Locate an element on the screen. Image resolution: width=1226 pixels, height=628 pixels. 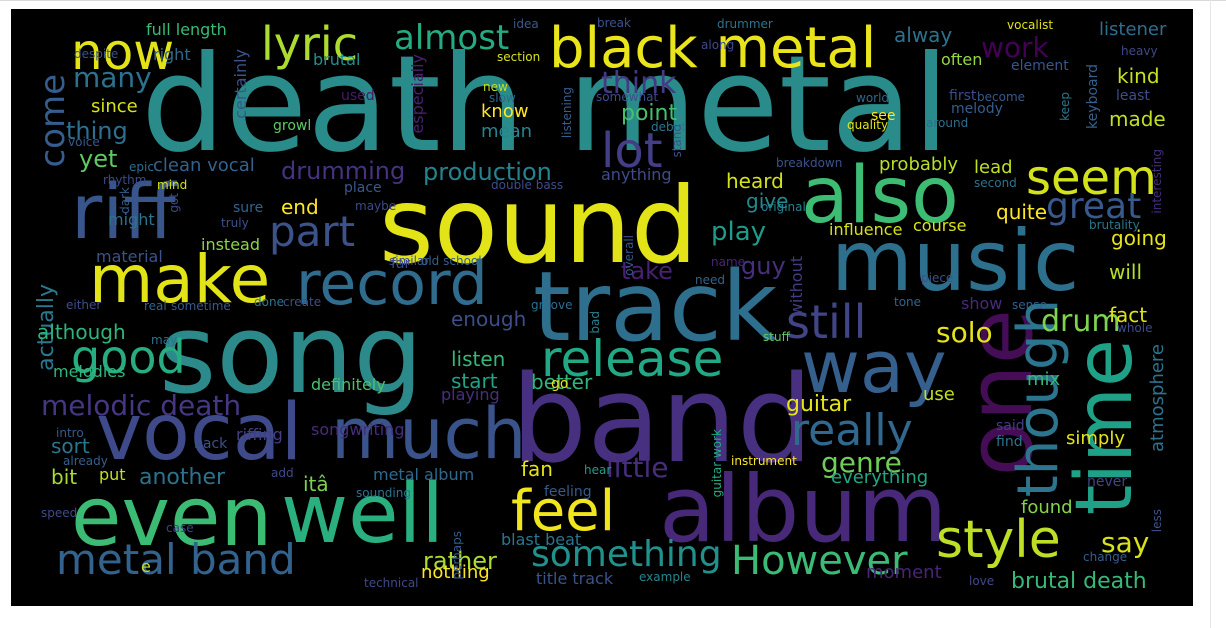
cloud-word: change is located at coordinates (1105, 557).